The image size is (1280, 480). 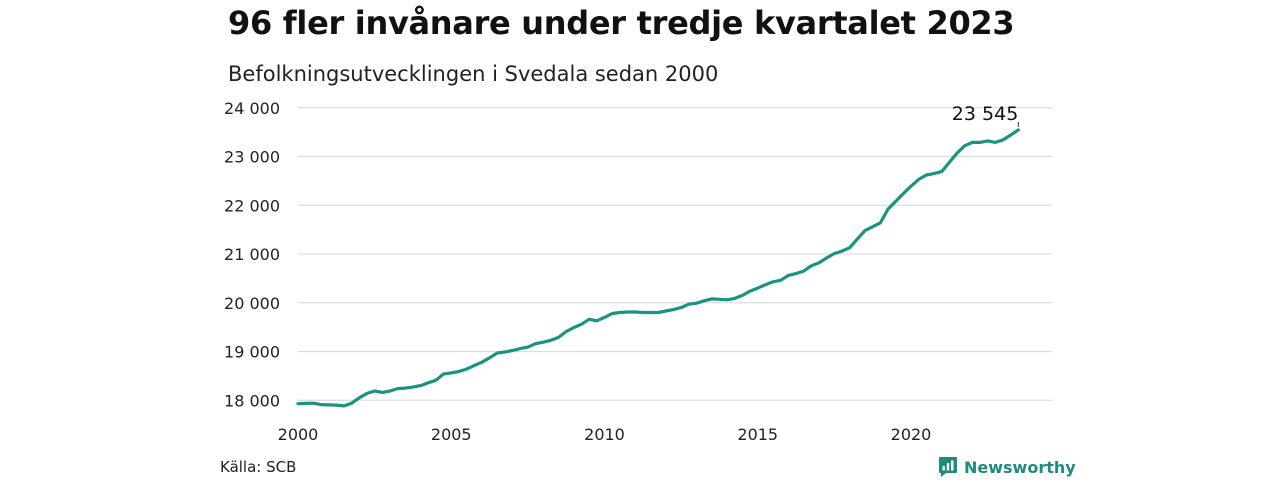 What do you see at coordinates (757, 434) in the screenshot?
I see `x-tick-label: 2015` at bounding box center [757, 434].